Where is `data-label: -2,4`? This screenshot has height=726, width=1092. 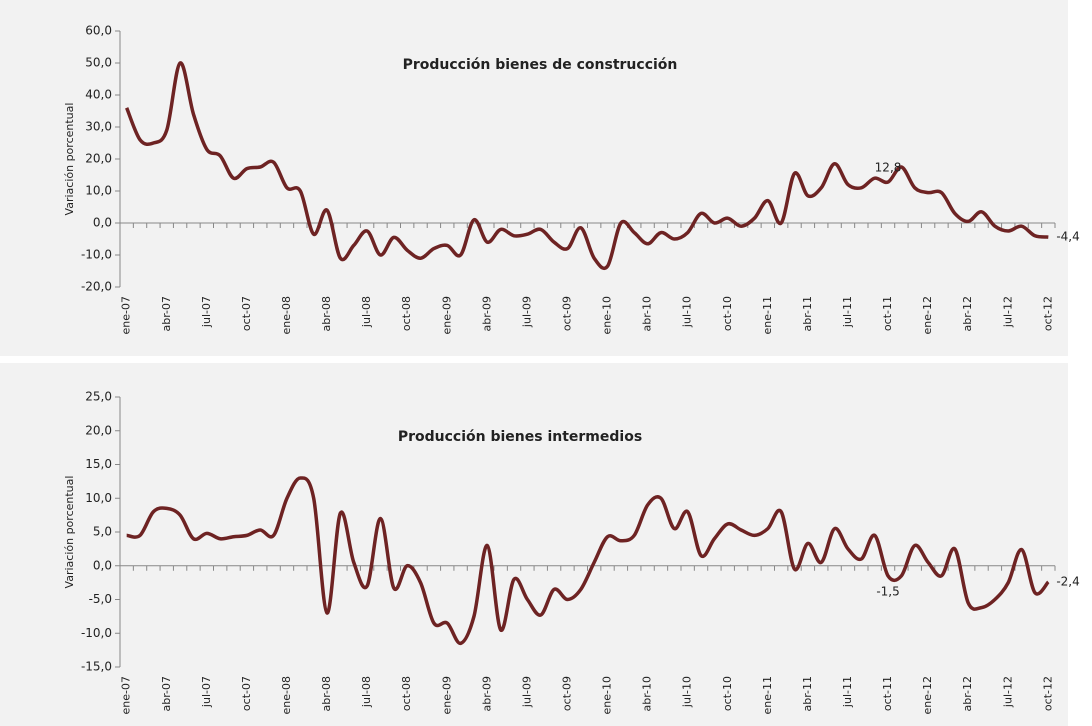
data-label: -2,4 is located at coordinates (1067, 581).